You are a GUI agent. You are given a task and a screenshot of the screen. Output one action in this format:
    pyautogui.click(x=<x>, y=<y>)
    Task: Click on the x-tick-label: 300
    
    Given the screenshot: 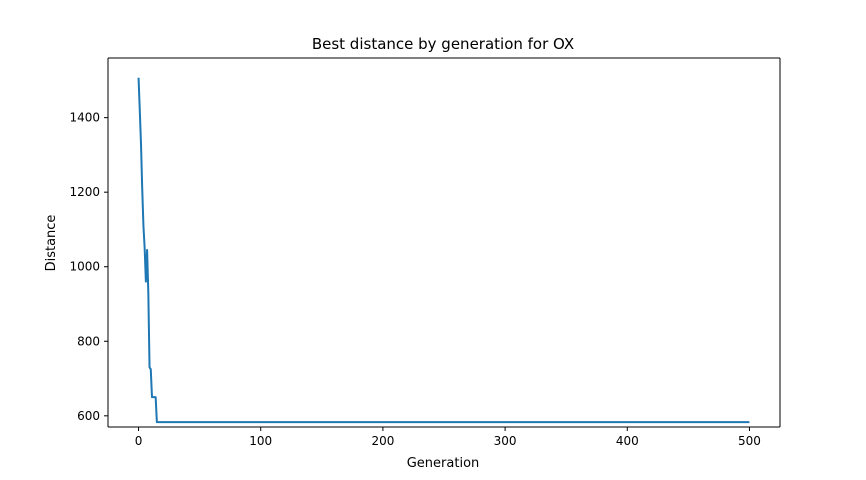 What is the action you would take?
    pyautogui.click(x=505, y=441)
    